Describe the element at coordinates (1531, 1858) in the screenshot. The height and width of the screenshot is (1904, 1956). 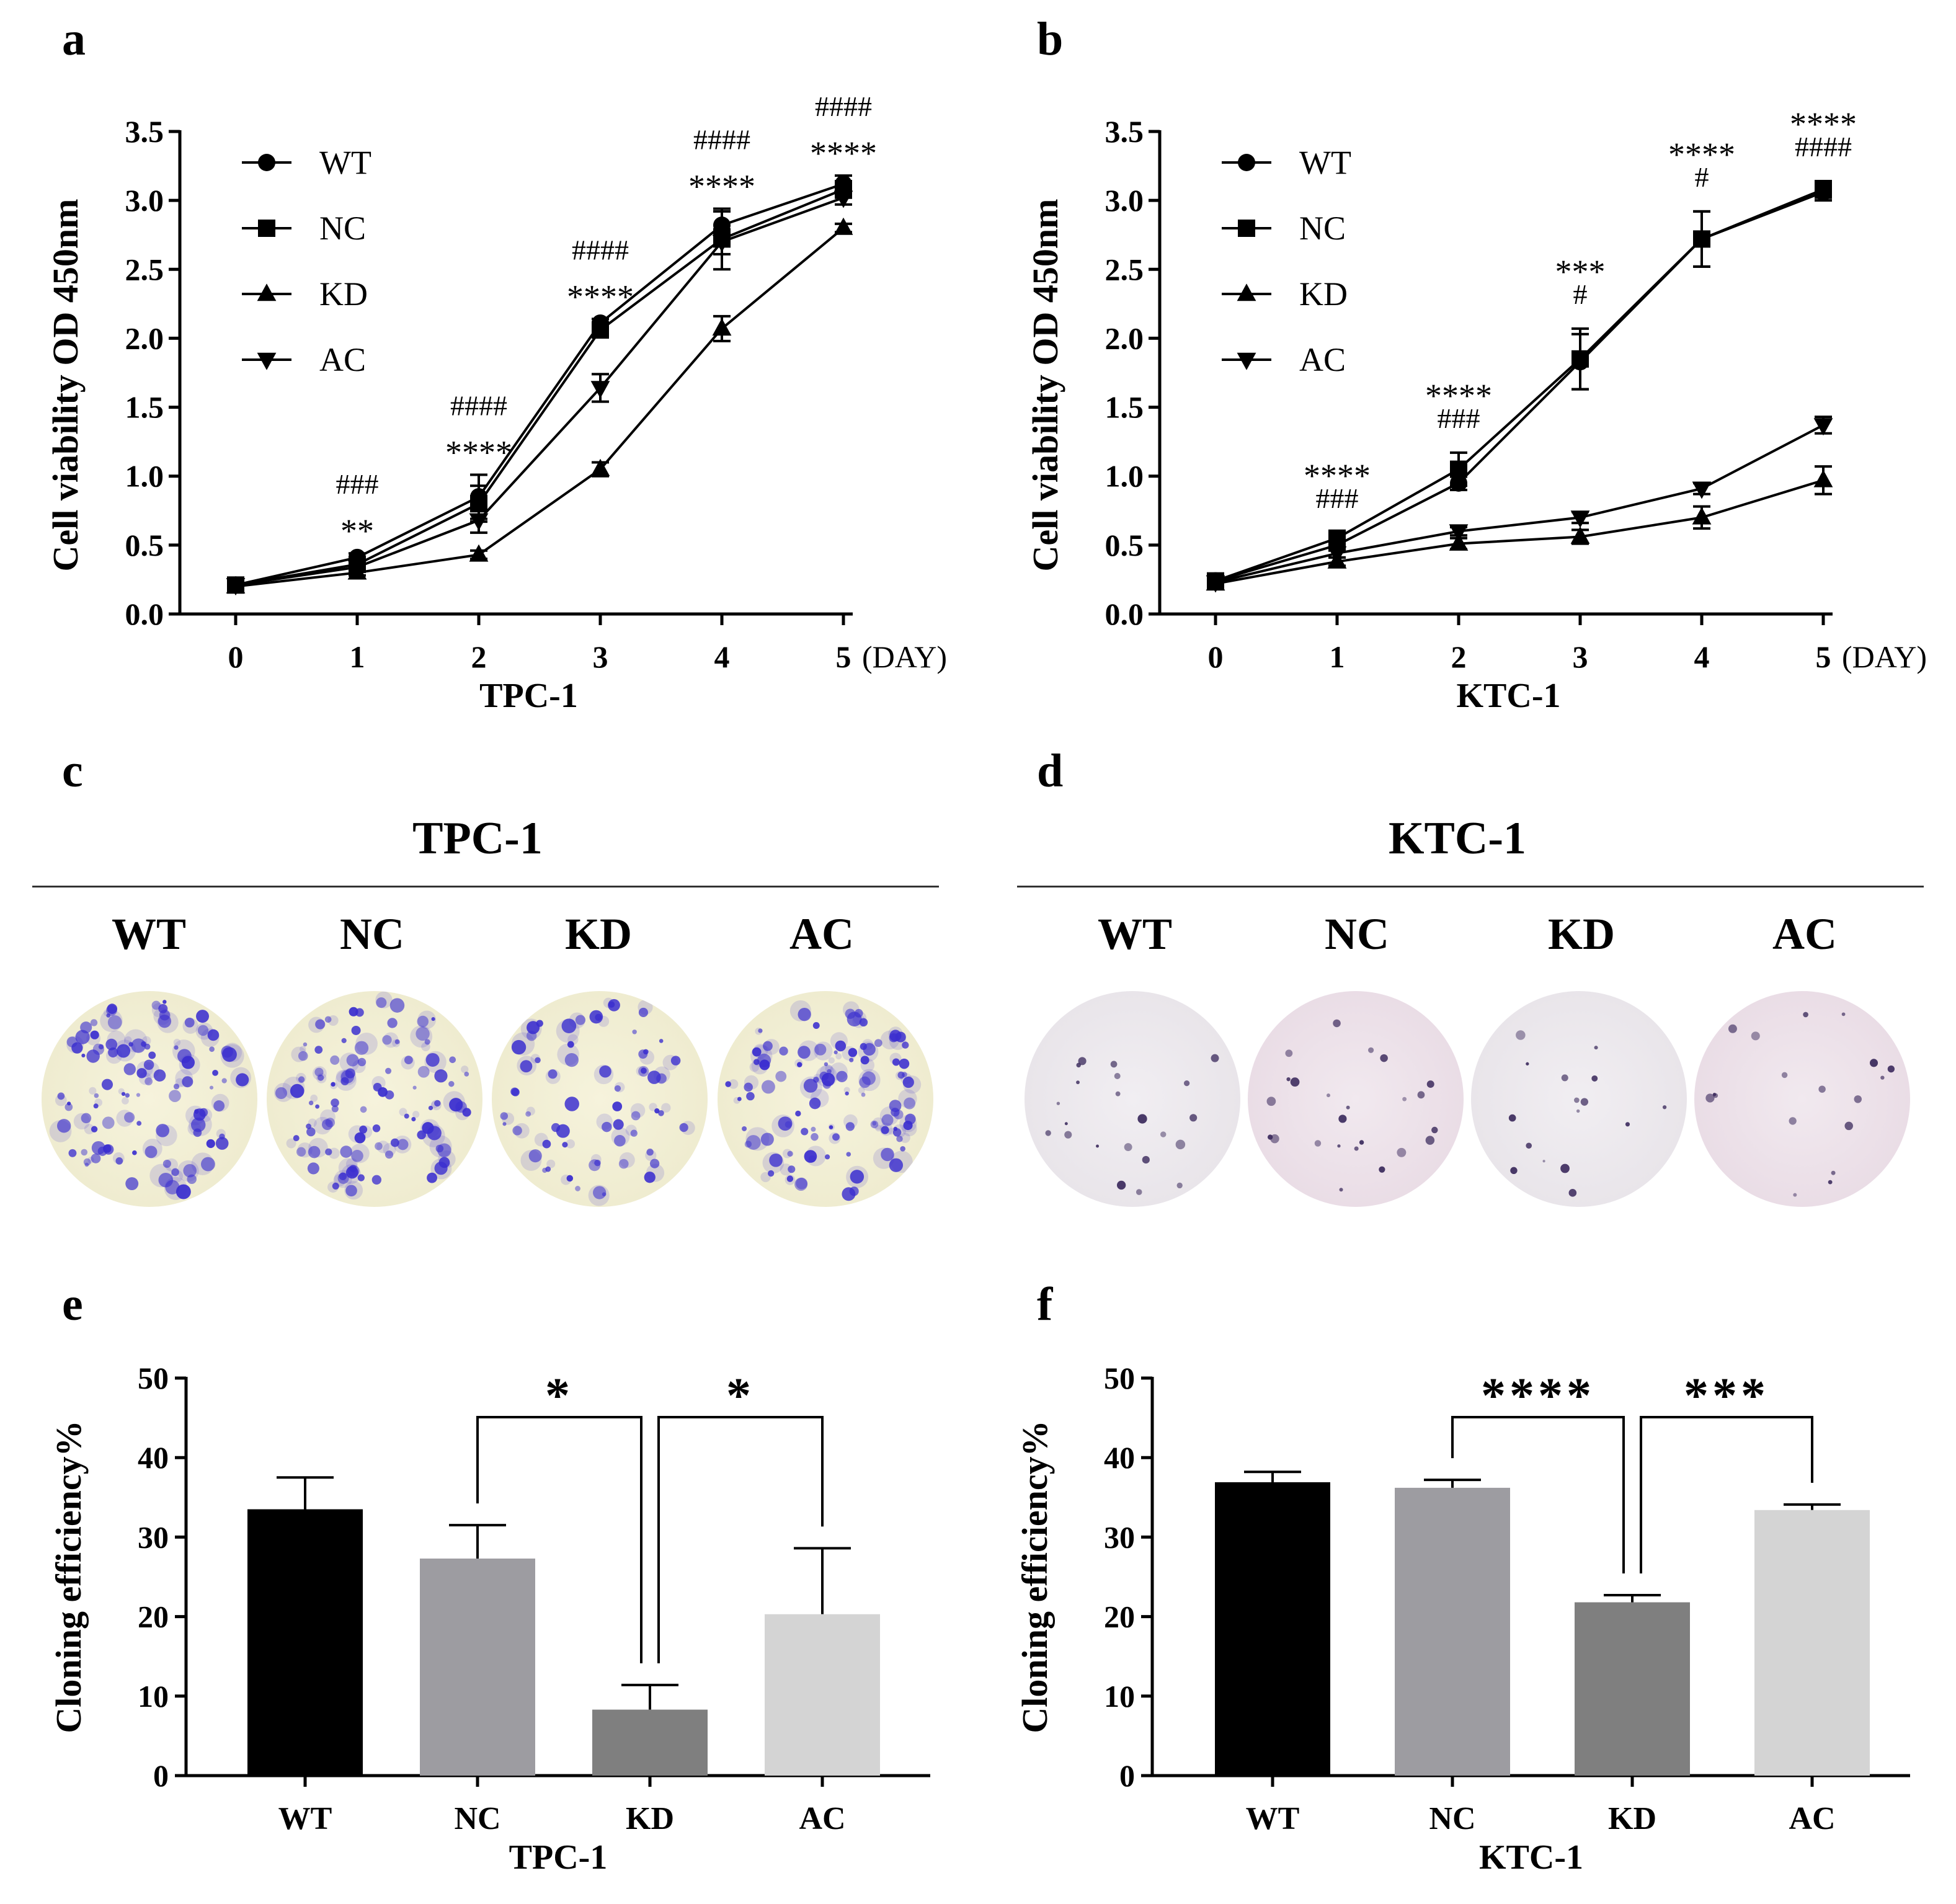
I see `x-axis-label-f: KTC-1` at that location.